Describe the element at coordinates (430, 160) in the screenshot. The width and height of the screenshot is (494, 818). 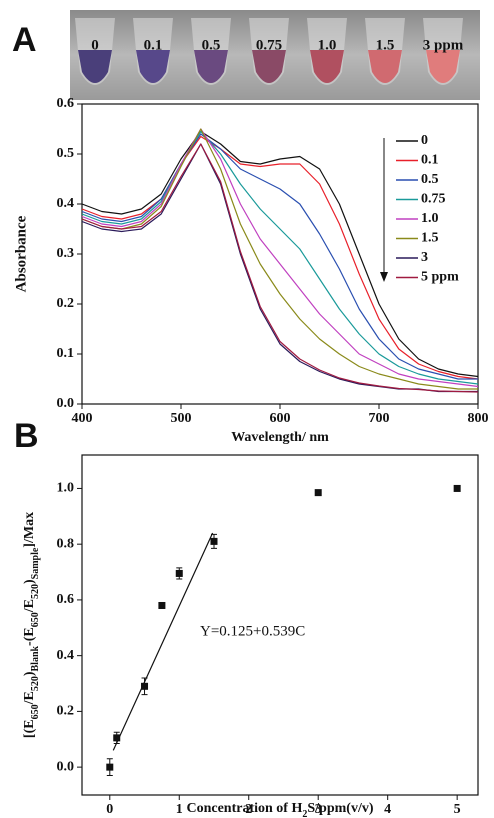
I see `legend-label: 0.1` at that location.